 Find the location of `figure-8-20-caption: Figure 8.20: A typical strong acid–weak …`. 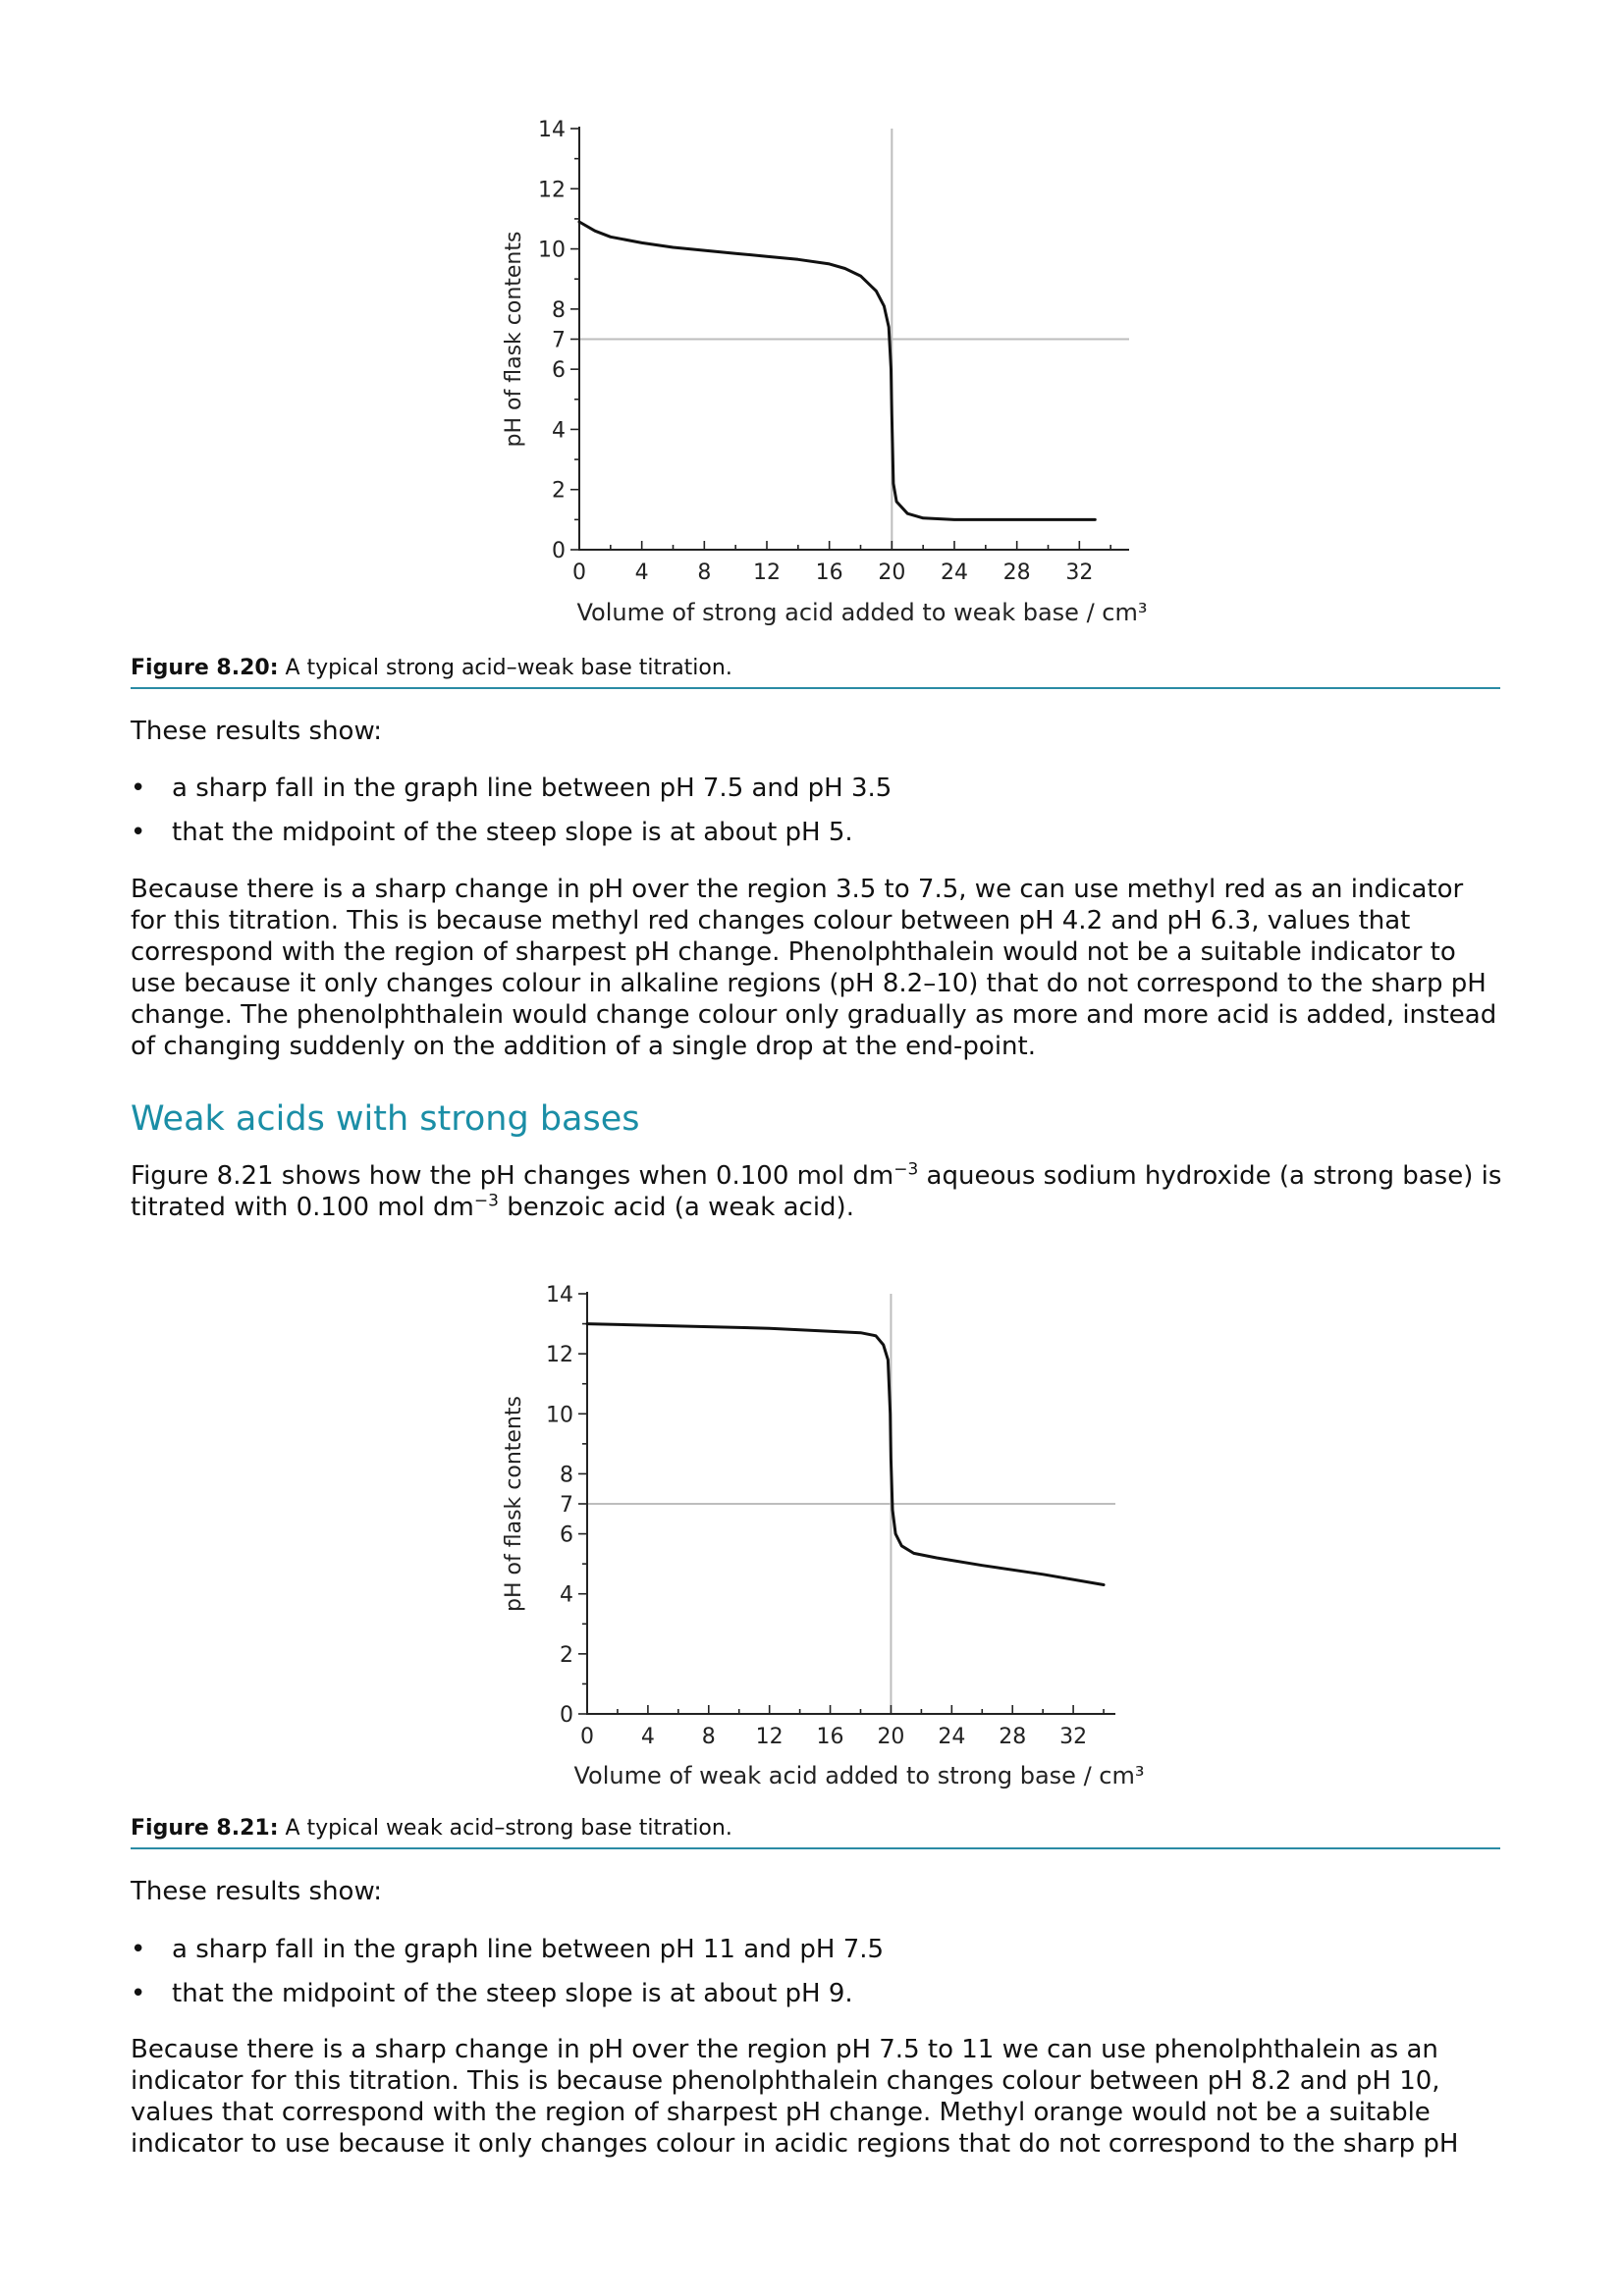

figure-8-20-caption: Figure 8.20: A typical strong acid–weak … is located at coordinates (815, 672).